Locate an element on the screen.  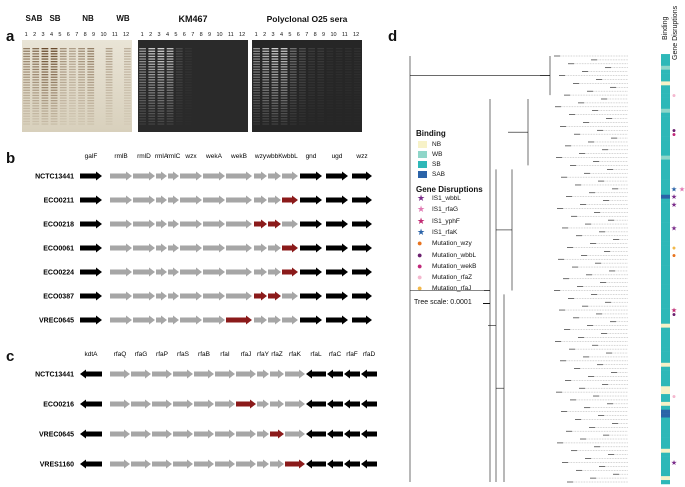
gene-arrow-rfaD is located at coordinates (369, 434).